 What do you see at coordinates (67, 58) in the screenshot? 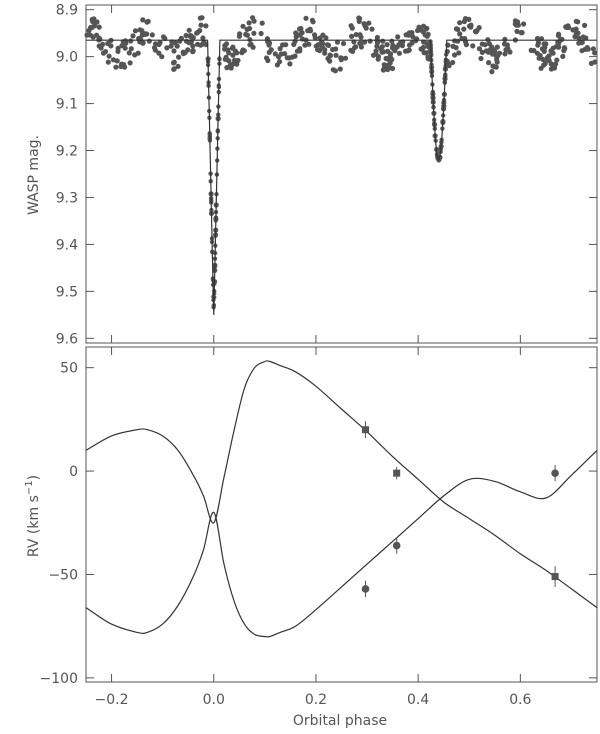
I see `top-y-tick-label: 9.0` at bounding box center [67, 58].